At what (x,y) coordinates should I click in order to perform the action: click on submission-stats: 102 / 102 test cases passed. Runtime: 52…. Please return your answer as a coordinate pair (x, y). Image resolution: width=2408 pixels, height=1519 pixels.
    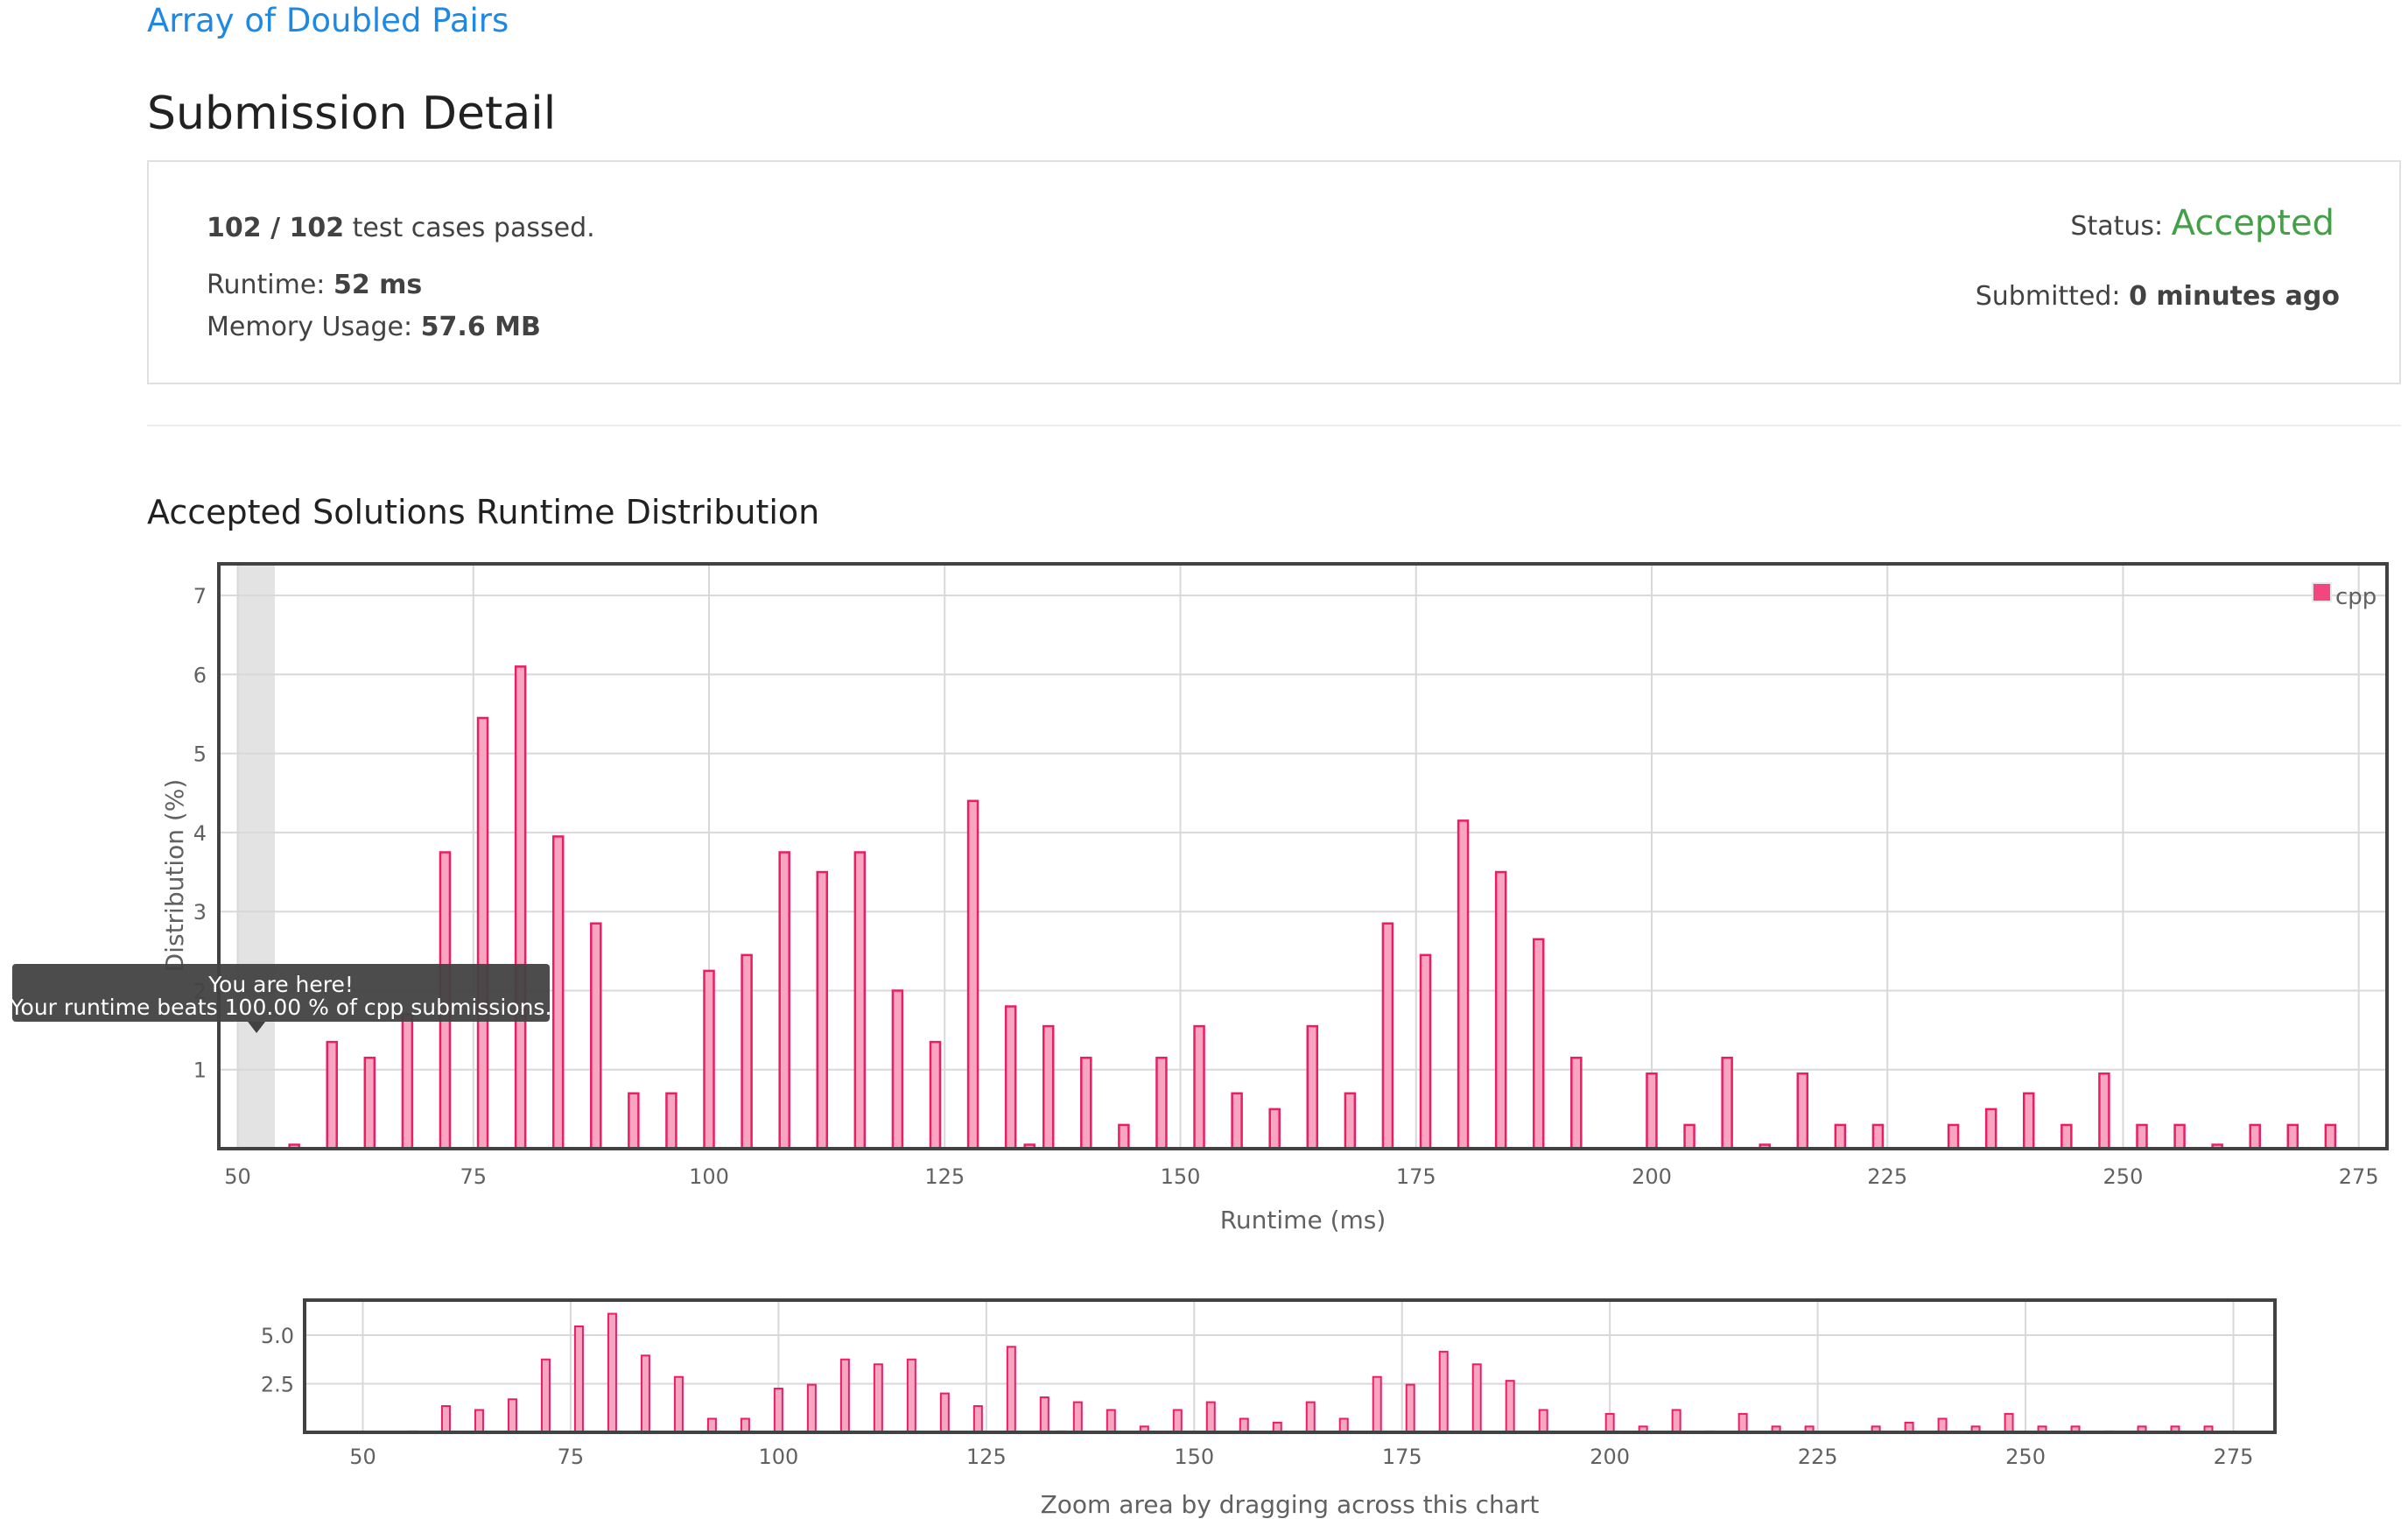
    Looking at the image, I should click on (401, 277).